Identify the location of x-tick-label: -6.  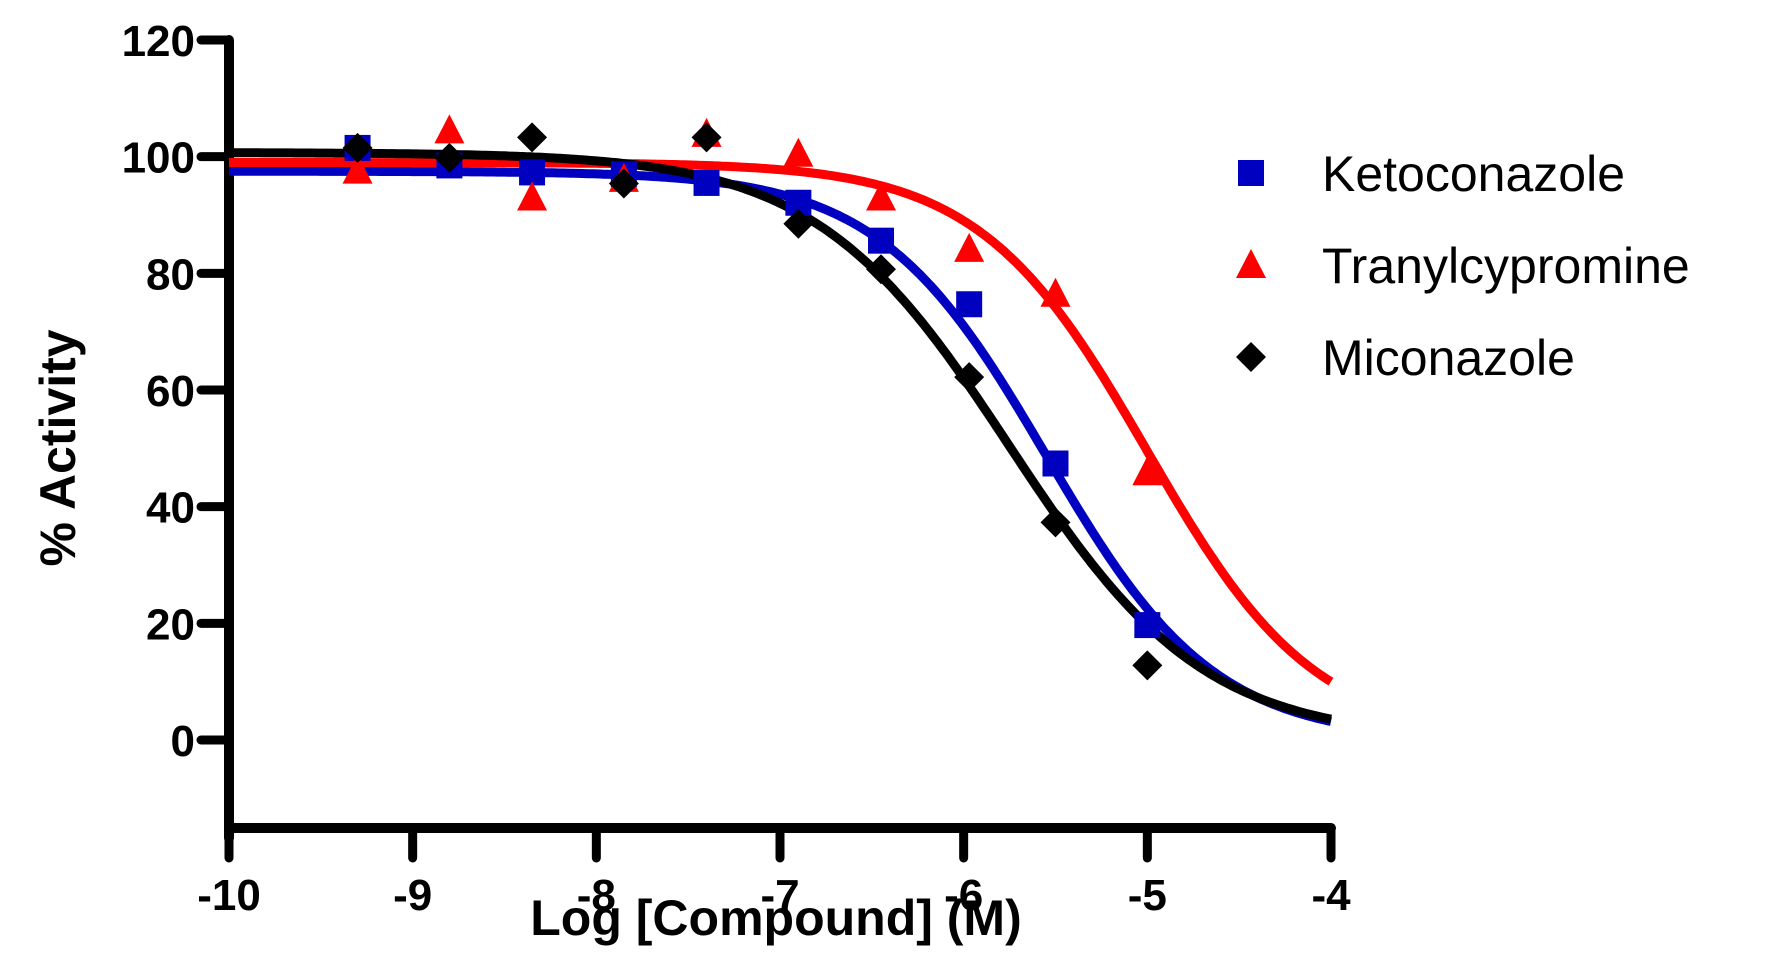
(963, 895).